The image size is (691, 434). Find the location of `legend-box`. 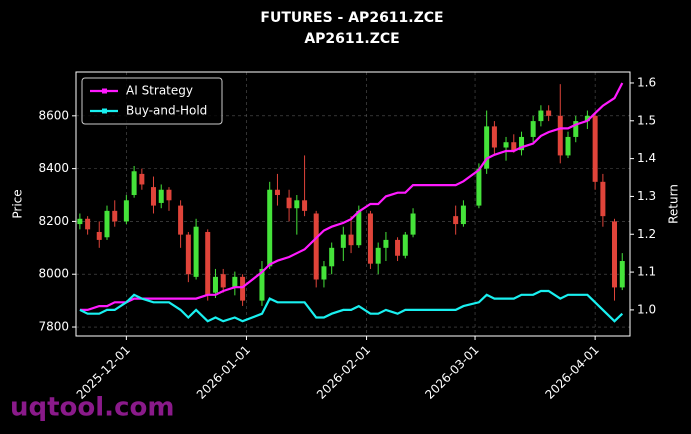

legend-box is located at coordinates (152, 101).